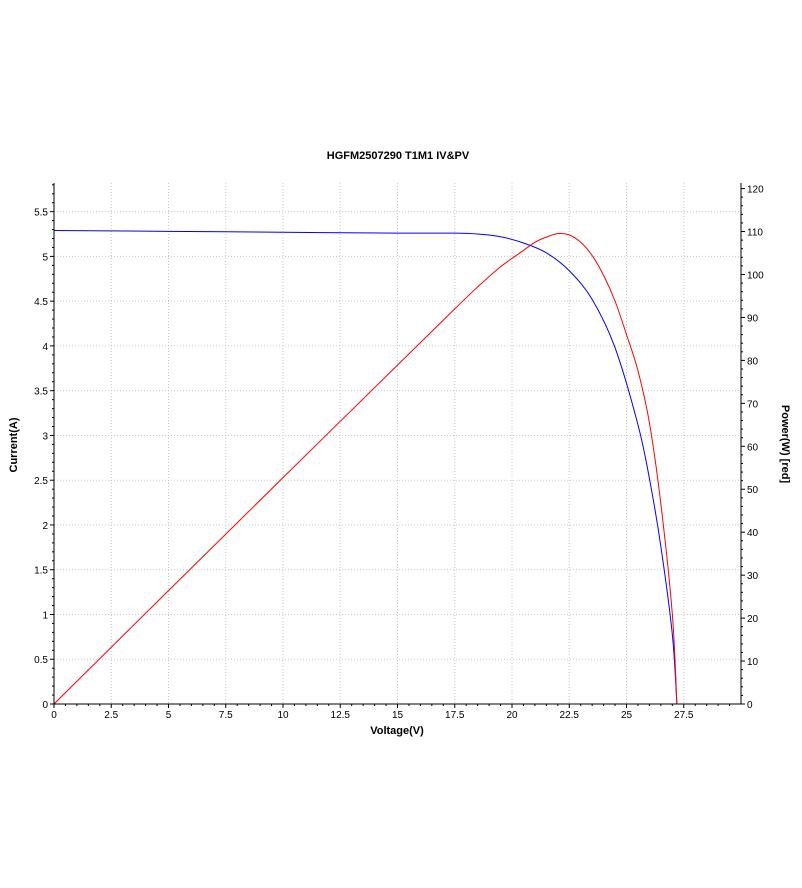  I want to click on chart-title: HGFM2507290 T1M1 IV&PV, so click(398, 156).